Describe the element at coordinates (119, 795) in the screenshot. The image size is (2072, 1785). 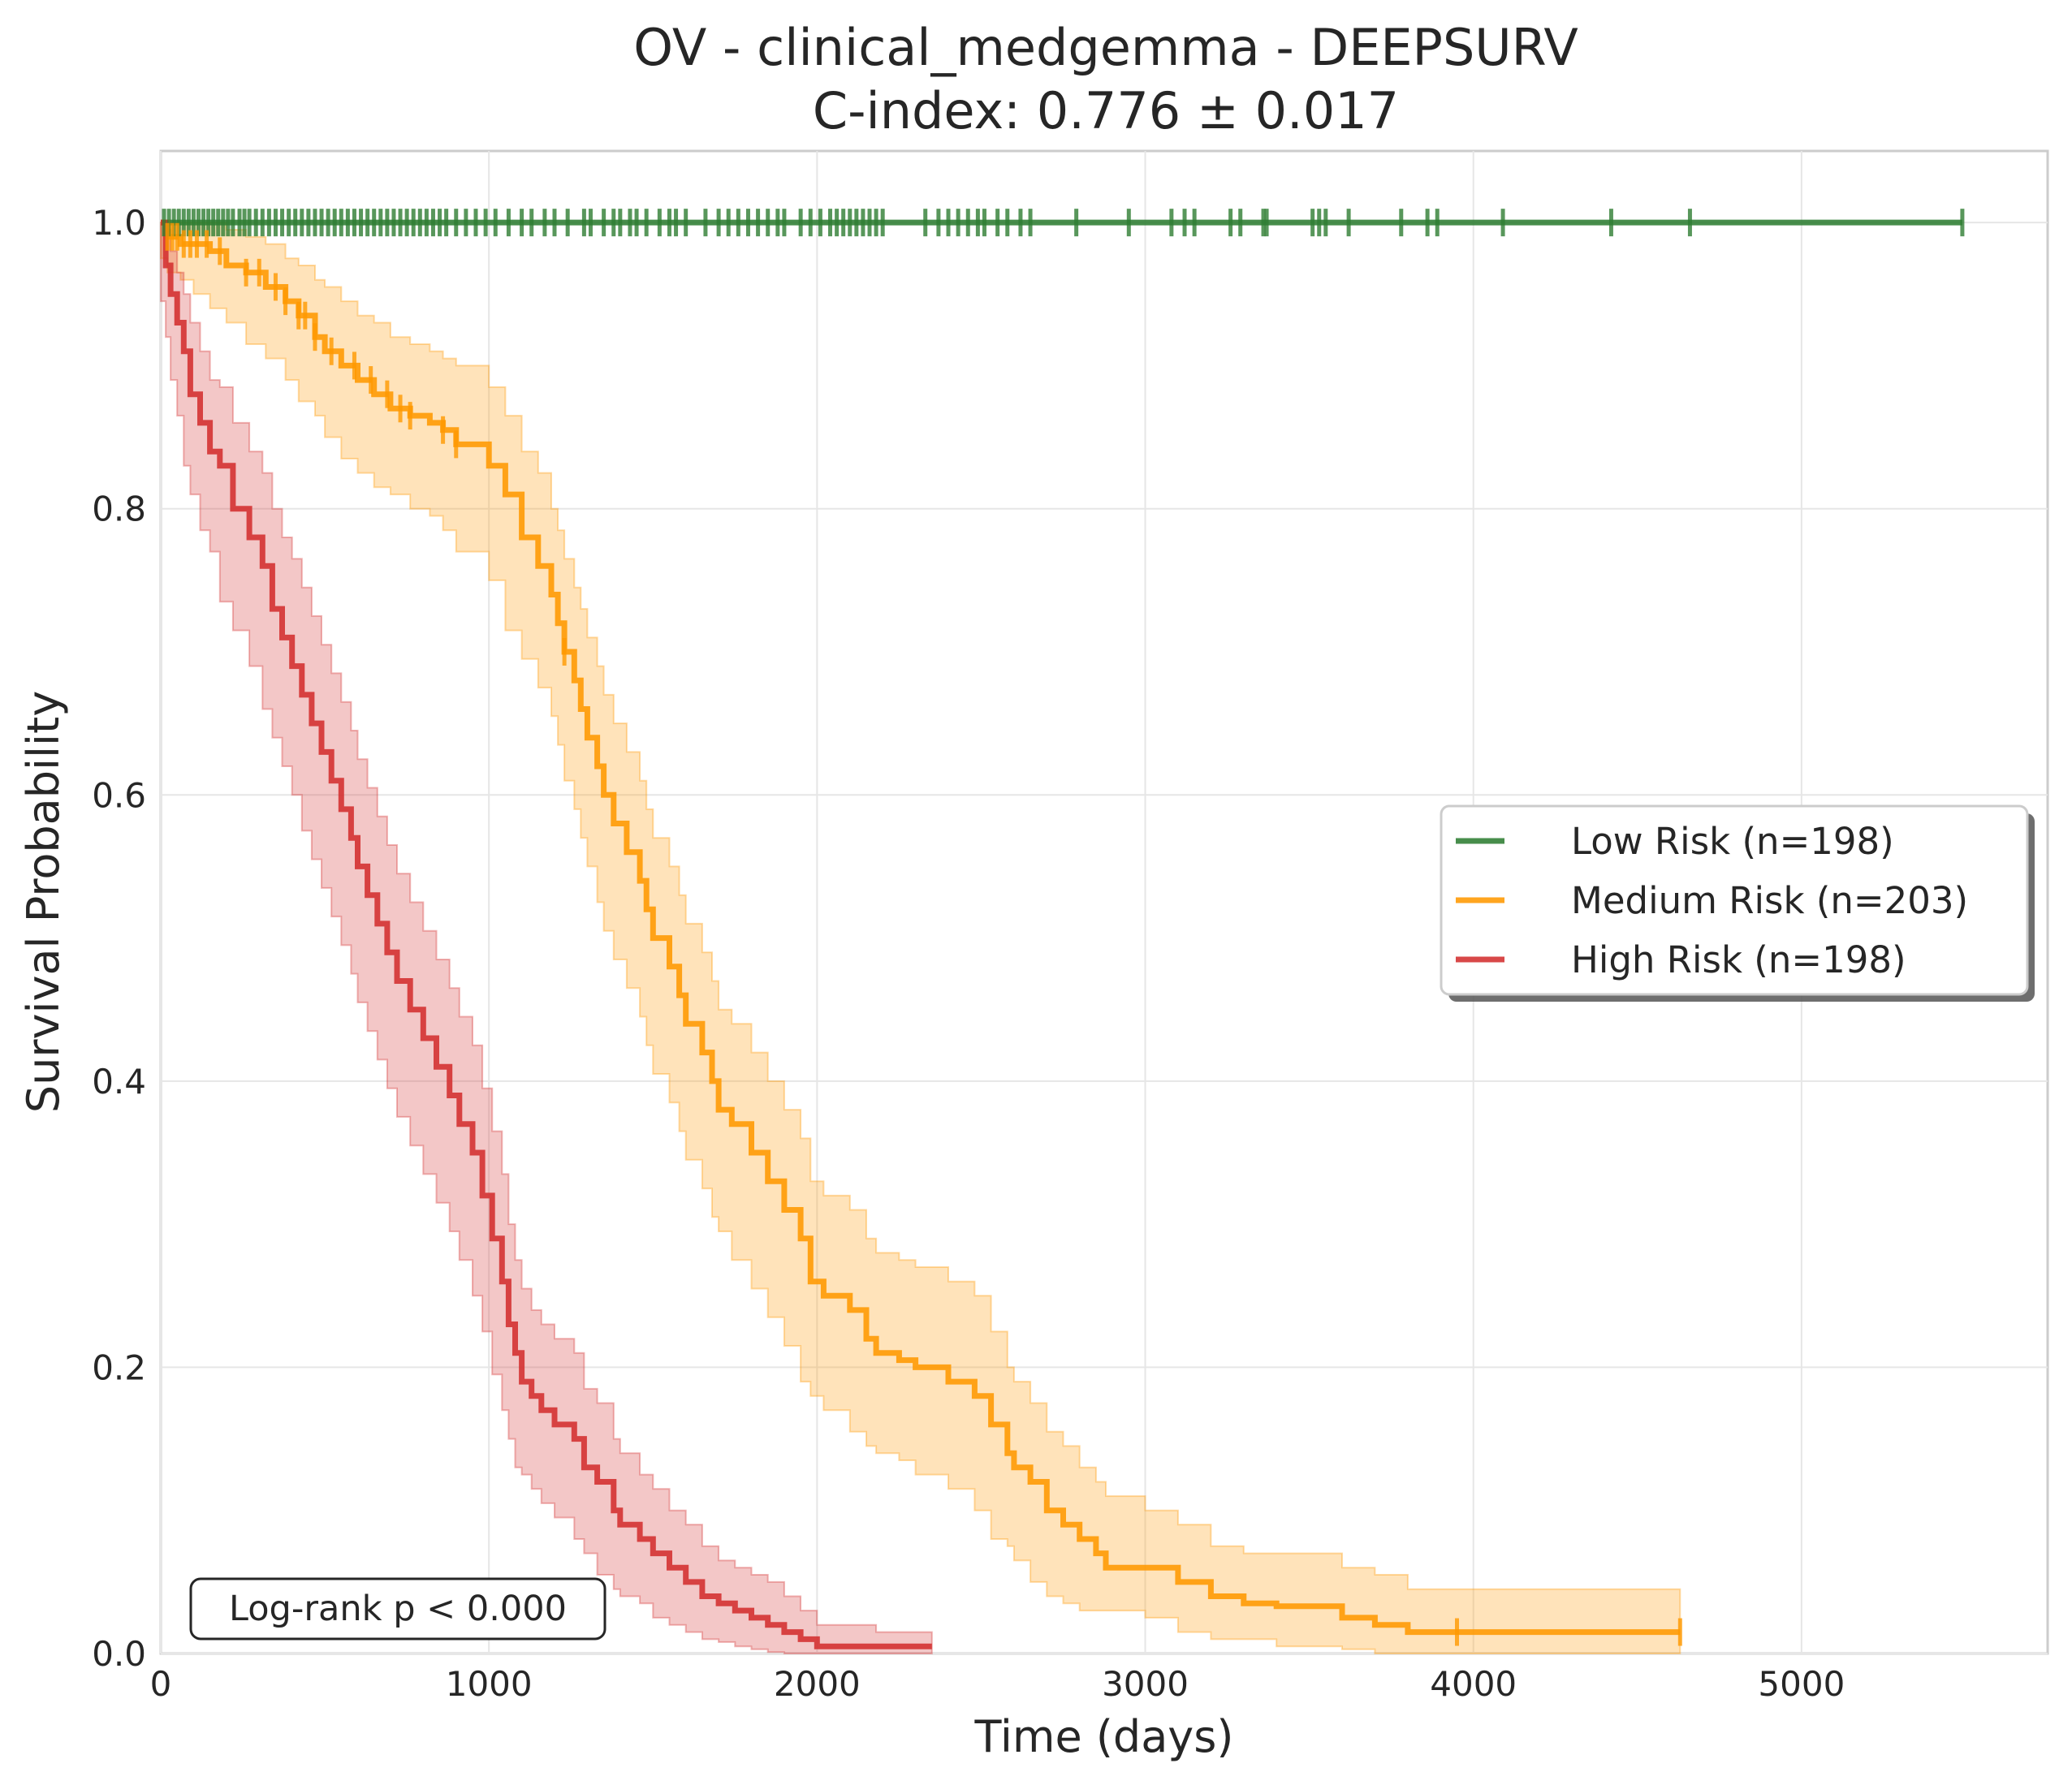
I see `y-tick-label: 0.6` at that location.